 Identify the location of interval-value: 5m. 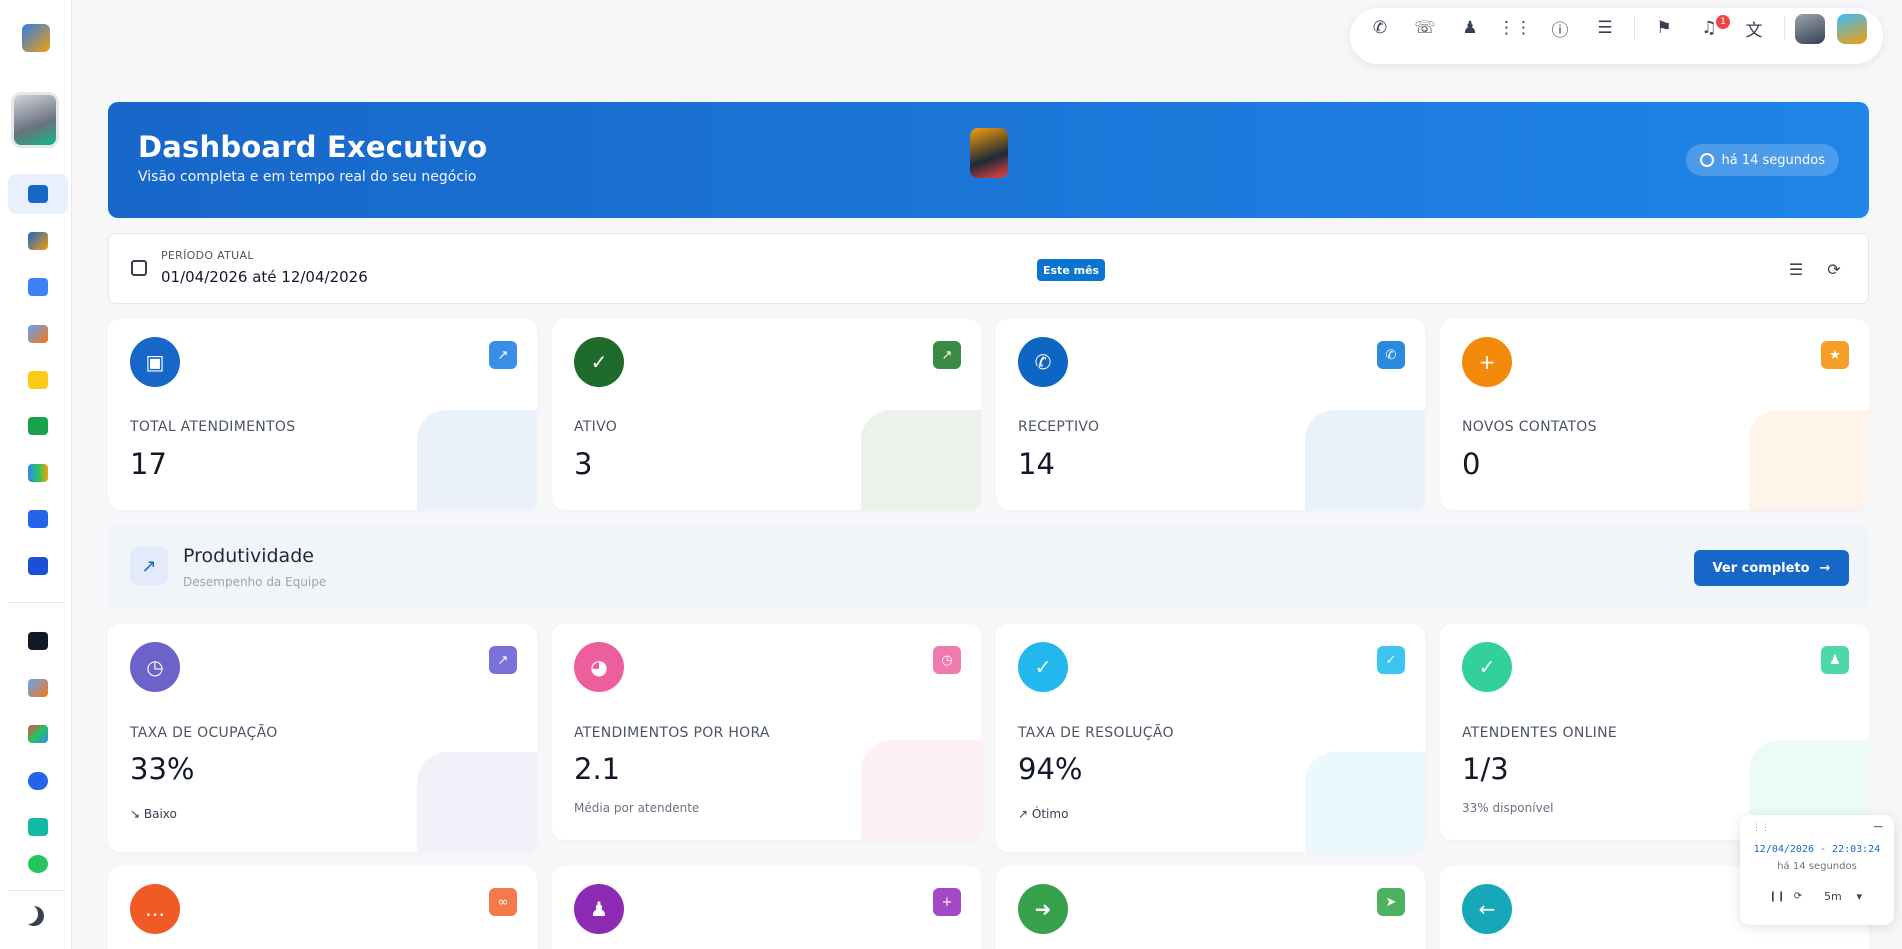
(1833, 896).